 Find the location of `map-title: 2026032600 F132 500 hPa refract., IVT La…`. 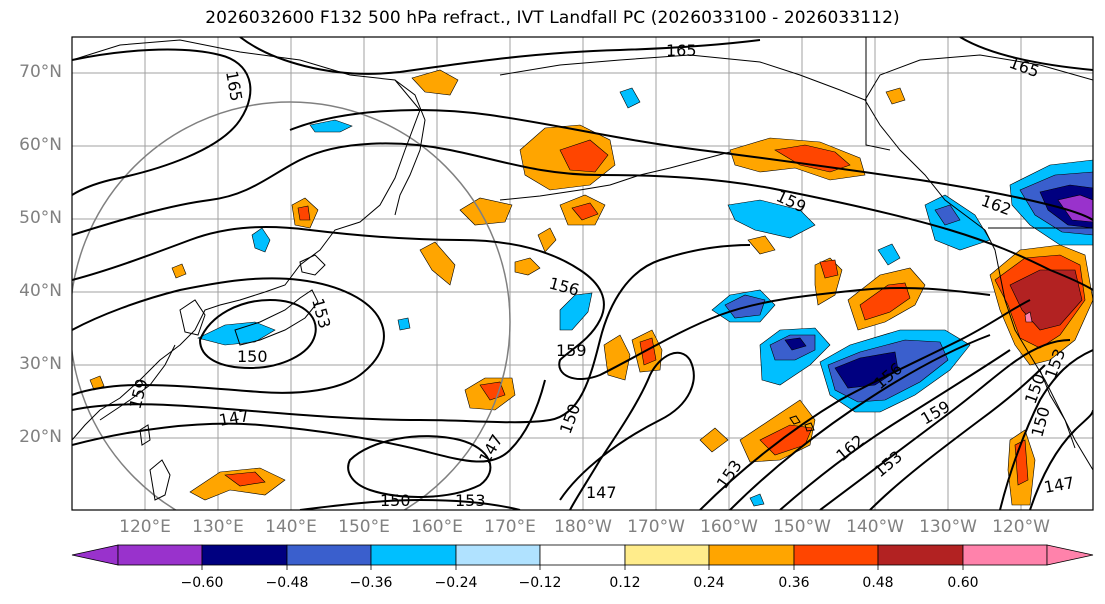

map-title: 2026032600 F132 500 hPa refract., IVT La… is located at coordinates (552, 18).